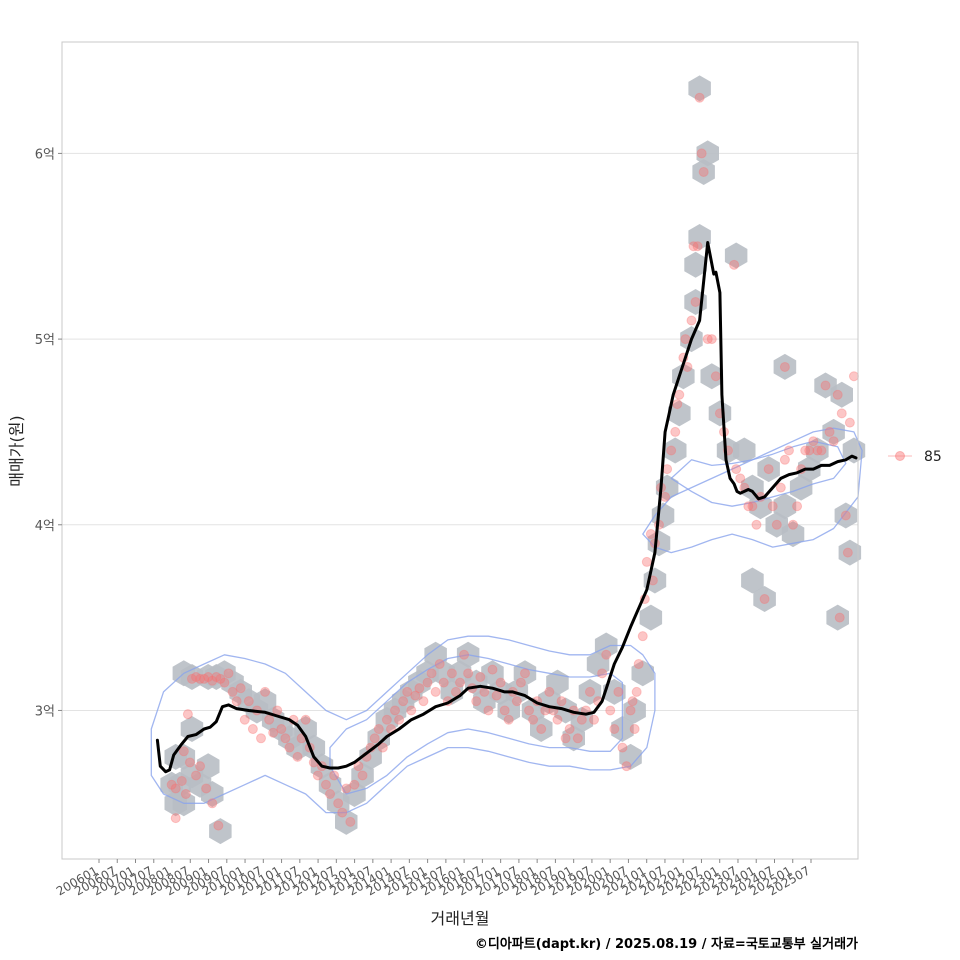 The image size is (960, 960). What do you see at coordinates (45, 711) in the screenshot?
I see `y-tick-label: 3억` at bounding box center [45, 711].